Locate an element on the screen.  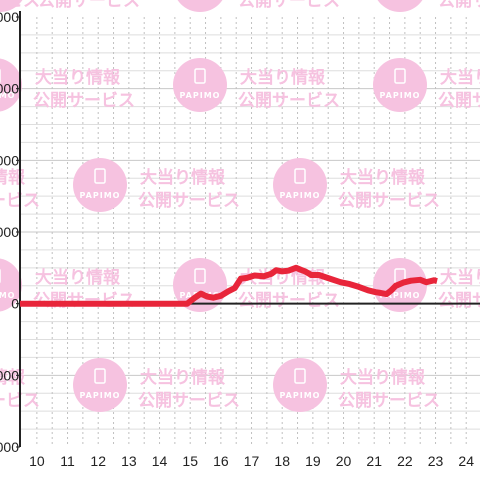
y-tick-label: 6,000 is located at coordinates (9, 160).